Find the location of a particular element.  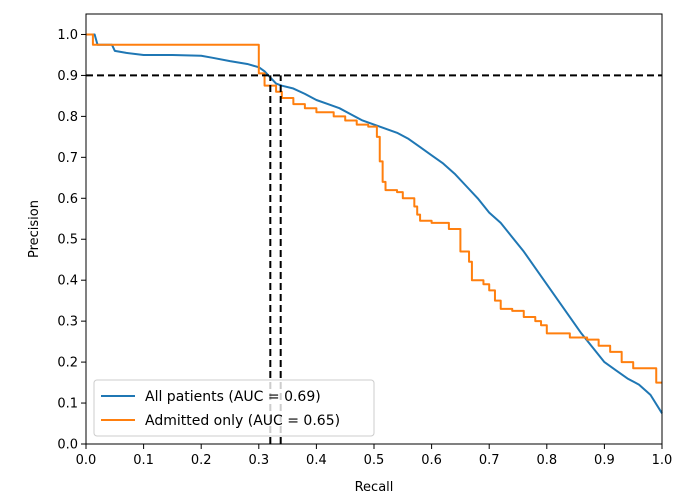

x-tick-label: 0.9 is located at coordinates (604, 460).